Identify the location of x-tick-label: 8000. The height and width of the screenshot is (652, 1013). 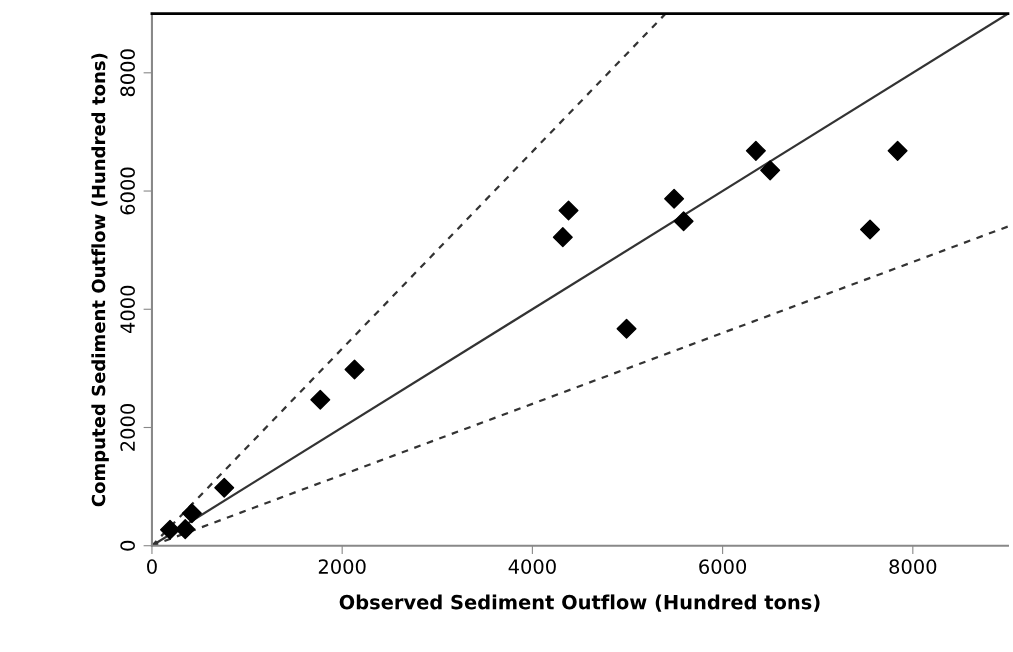
(913, 566).